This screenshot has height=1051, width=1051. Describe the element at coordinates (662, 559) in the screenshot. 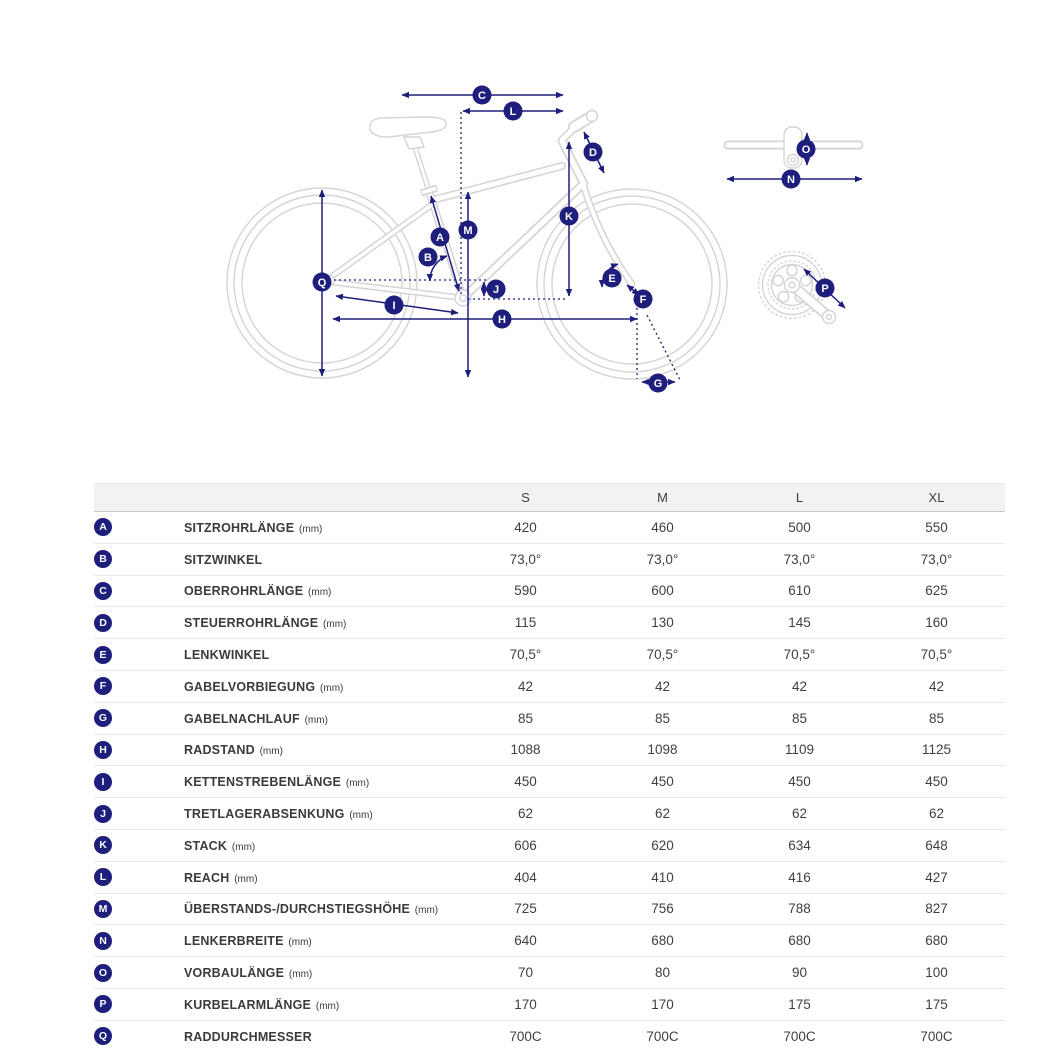

I see `value-cell-m: 73,0°` at that location.